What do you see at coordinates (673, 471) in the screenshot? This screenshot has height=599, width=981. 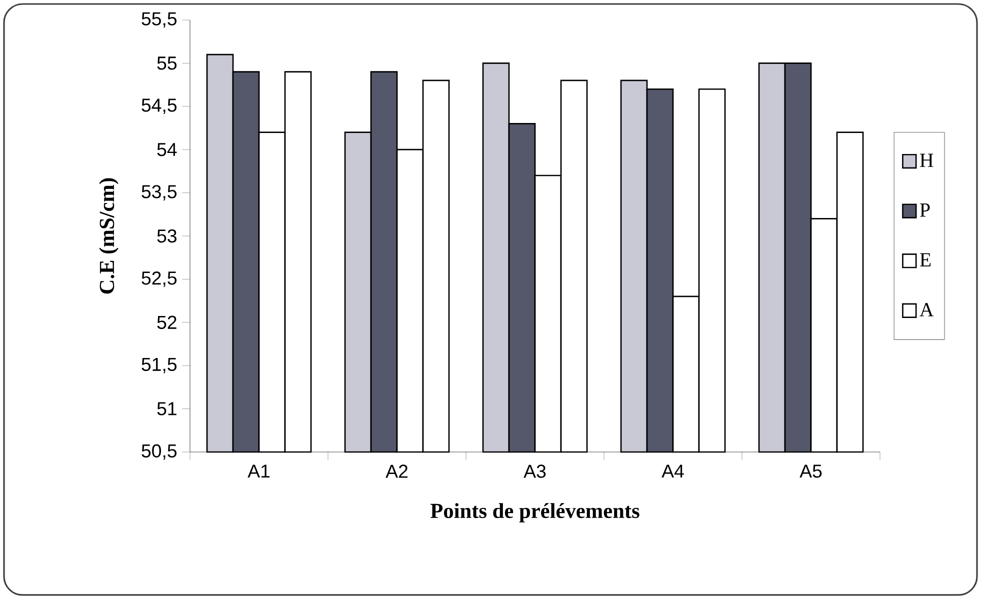 I see `x-tick-label: A4` at bounding box center [673, 471].